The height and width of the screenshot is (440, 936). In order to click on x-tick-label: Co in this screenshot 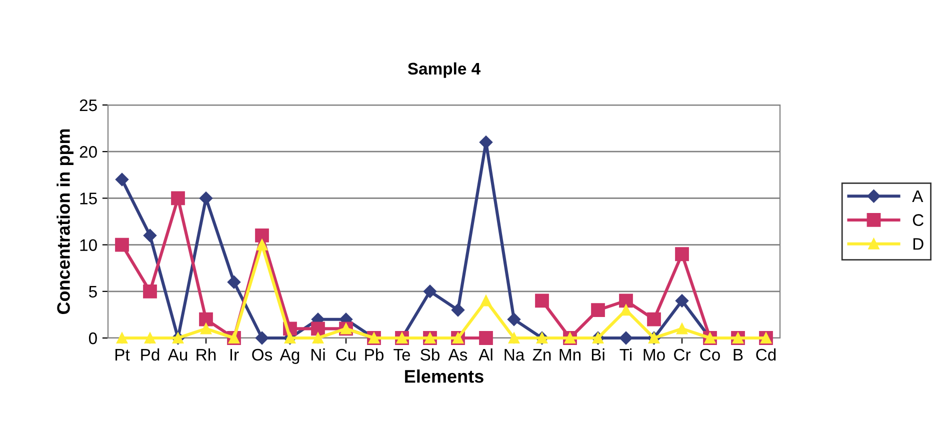, I will do `click(710, 354)`.